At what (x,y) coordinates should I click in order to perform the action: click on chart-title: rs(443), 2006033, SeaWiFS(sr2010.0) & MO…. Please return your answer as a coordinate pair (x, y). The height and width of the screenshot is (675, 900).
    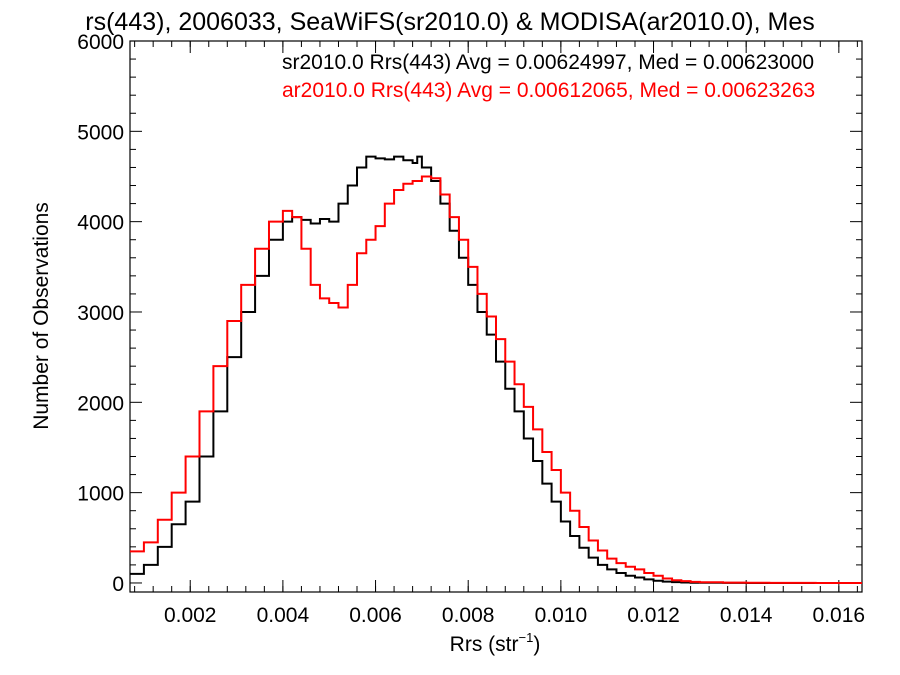
    Looking at the image, I should click on (449, 22).